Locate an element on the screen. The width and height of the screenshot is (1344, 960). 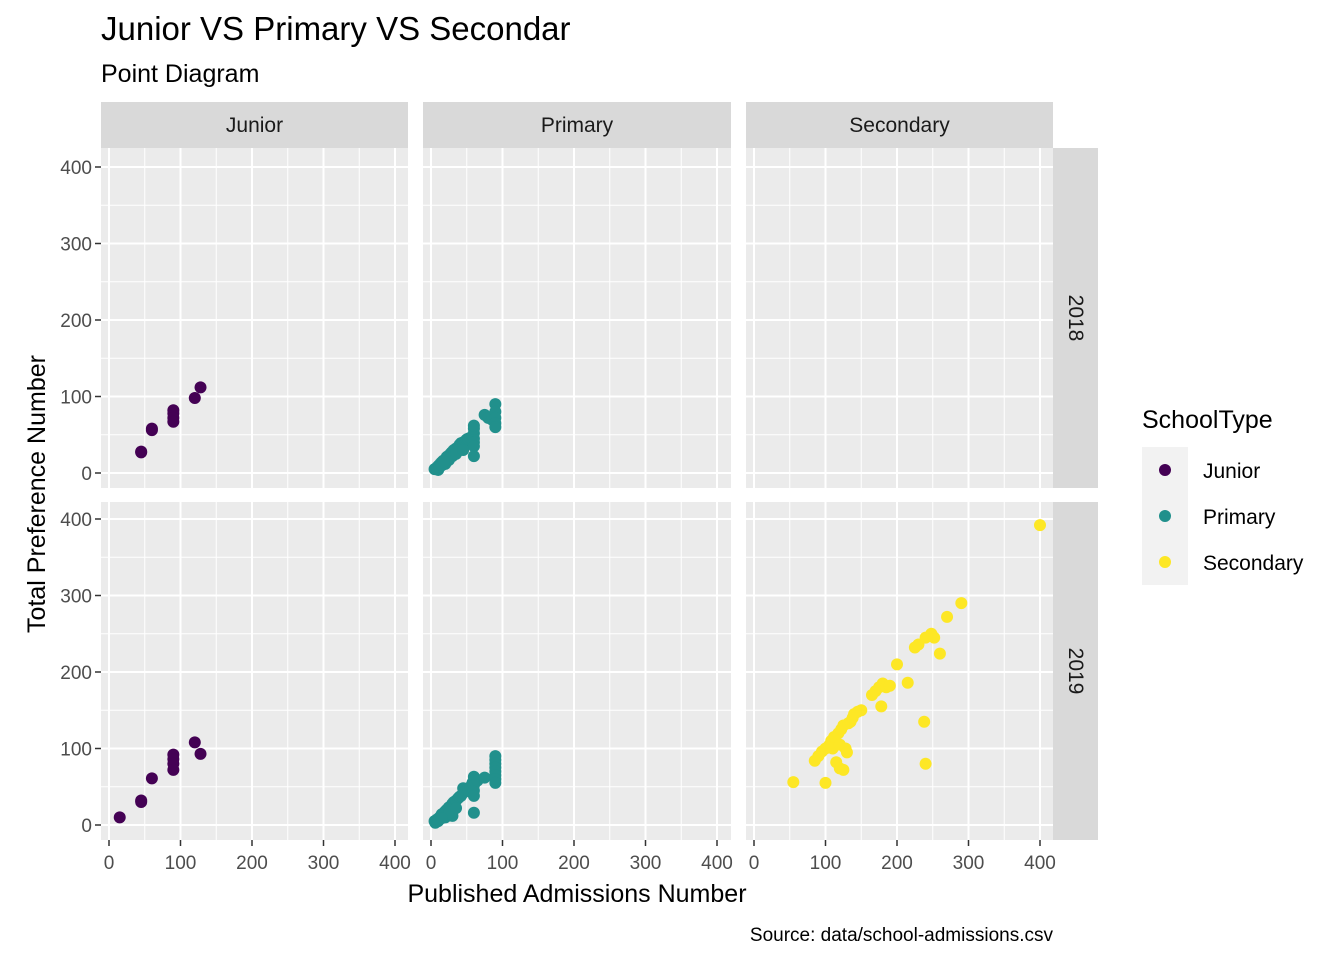
legend-label: Junior is located at coordinates (1231, 471).